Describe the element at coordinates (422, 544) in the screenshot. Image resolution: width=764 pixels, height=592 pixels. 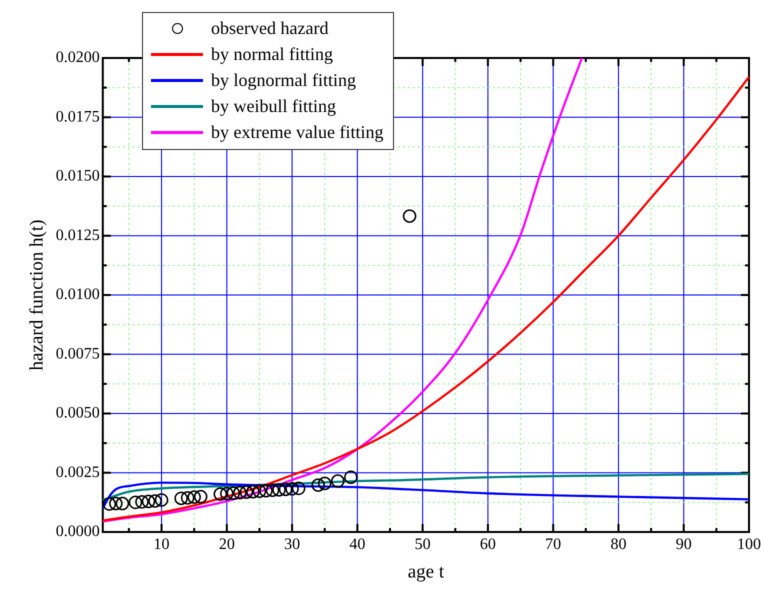
I see `x-tick-label: 50` at that location.